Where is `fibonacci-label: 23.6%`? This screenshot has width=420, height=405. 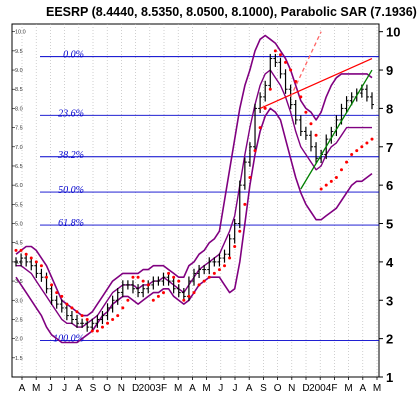 fibonacci-label: 23.6% is located at coordinates (71, 113).